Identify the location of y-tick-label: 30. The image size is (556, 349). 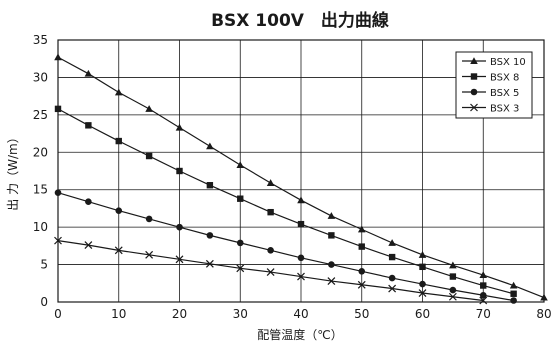
(40, 77).